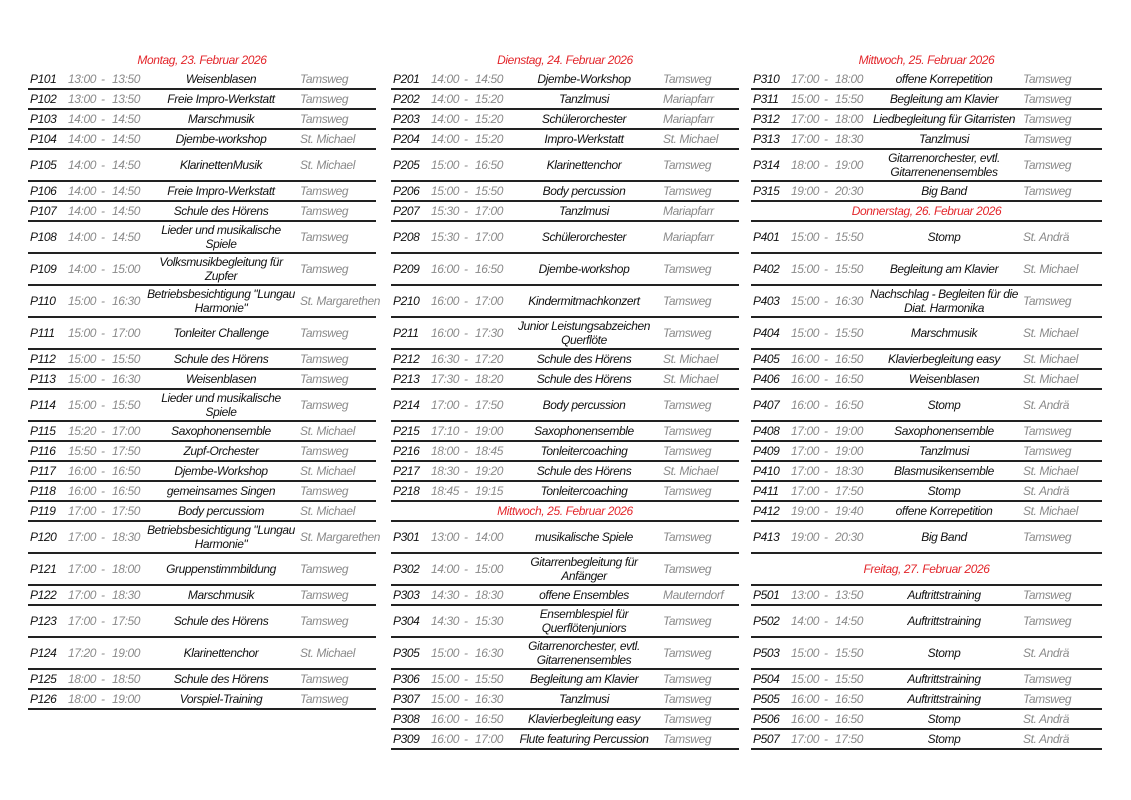 The image size is (1131, 800). I want to click on session-code: P201, so click(406, 79).